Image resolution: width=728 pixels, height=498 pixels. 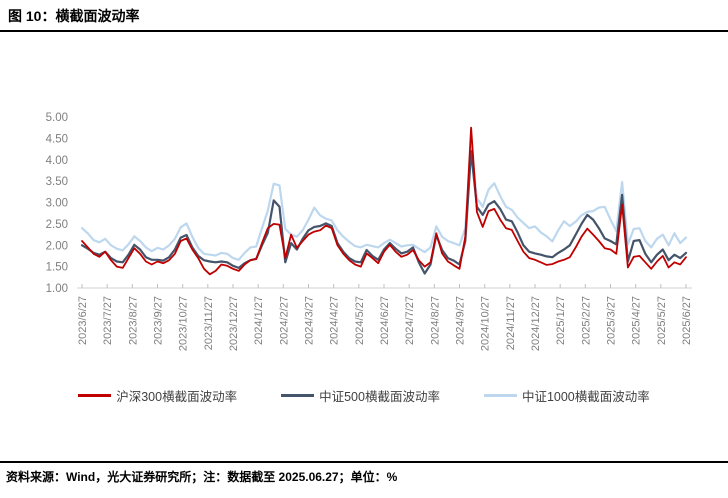 What do you see at coordinates (57, 246) in the screenshot?
I see `y-tick-label: 2.00` at bounding box center [57, 246].